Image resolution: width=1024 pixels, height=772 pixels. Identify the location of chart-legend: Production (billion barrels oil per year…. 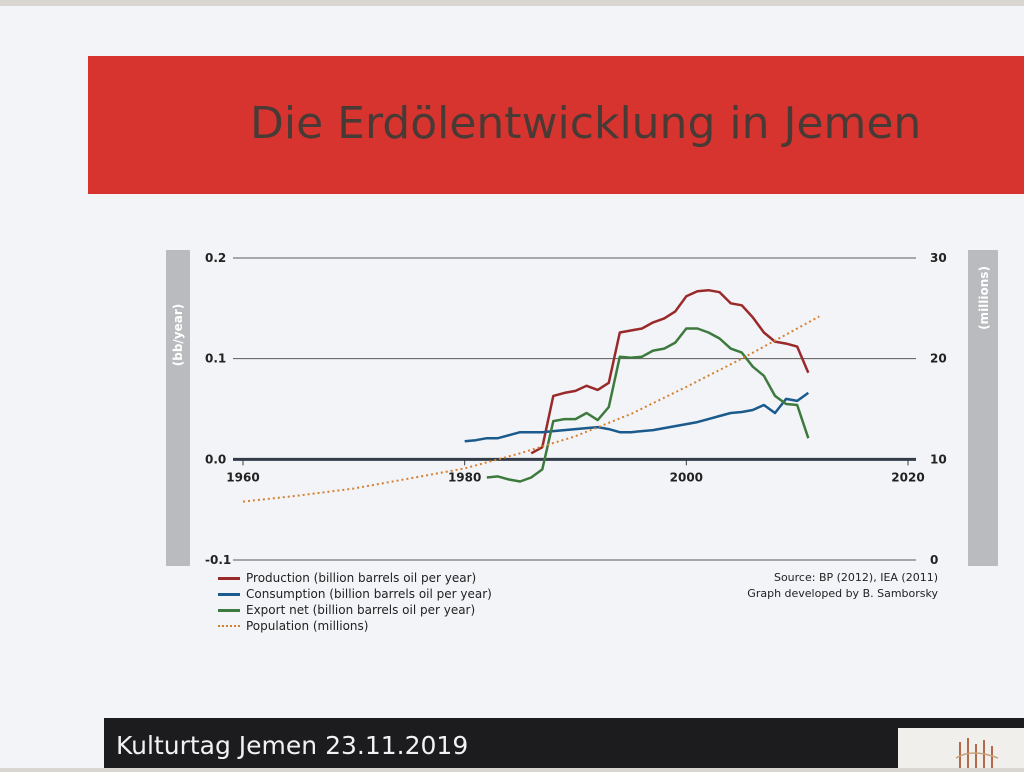
(355, 602).